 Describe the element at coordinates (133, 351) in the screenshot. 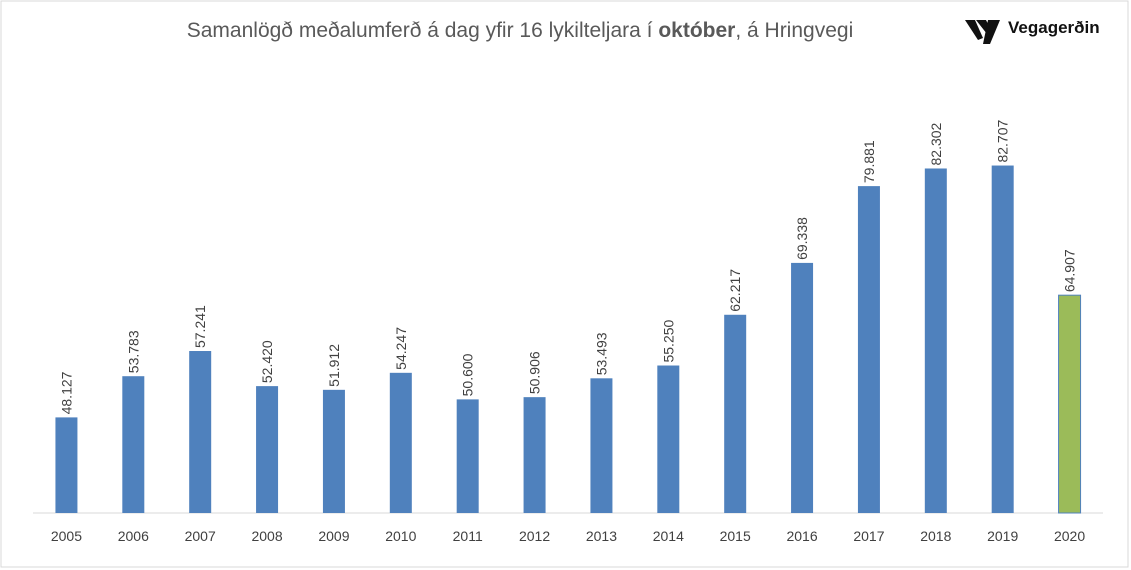

I see `data-label: 53.783` at that location.